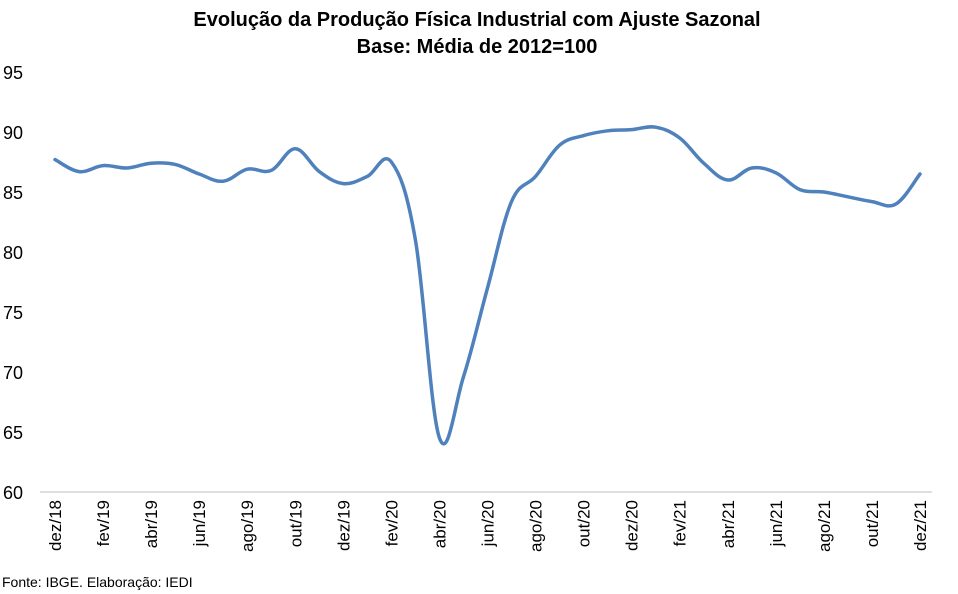 This screenshot has width=958, height=594. Describe the element at coordinates (295, 523) in the screenshot. I see `x-tick-label: out/19` at that location.